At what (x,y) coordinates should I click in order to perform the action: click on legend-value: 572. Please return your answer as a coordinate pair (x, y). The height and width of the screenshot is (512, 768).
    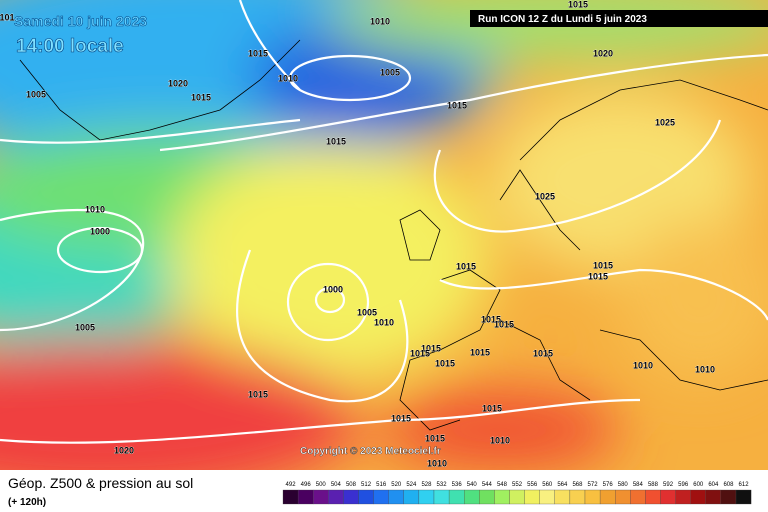
    Looking at the image, I should click on (593, 485).